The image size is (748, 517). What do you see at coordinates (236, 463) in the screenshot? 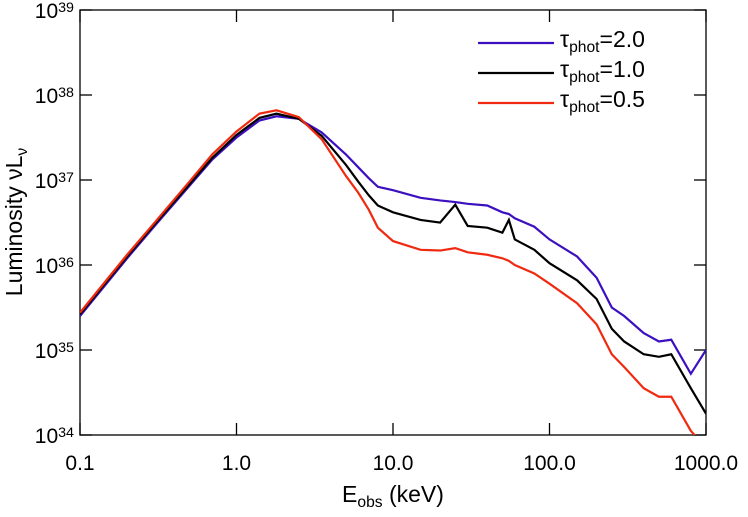
I see `x-tick-label: 1.0` at bounding box center [236, 463].